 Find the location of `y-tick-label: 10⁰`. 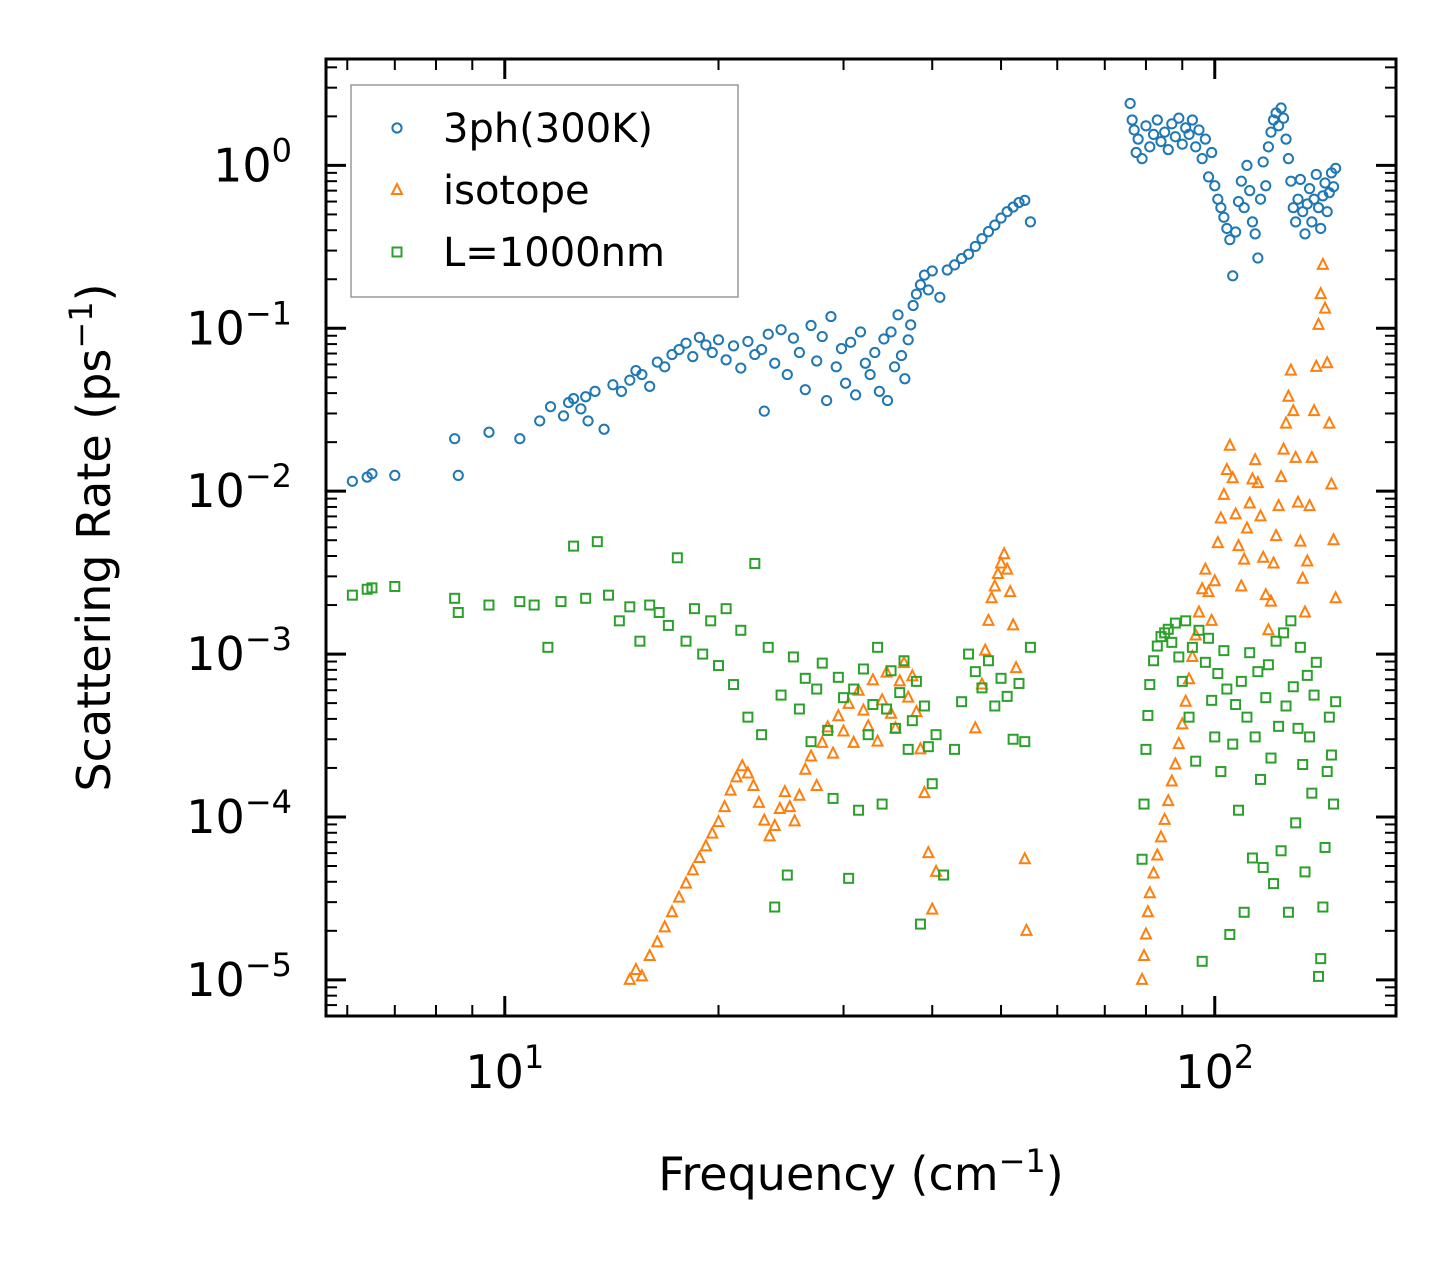

y-tick-label: 10⁰ is located at coordinates (252, 161).